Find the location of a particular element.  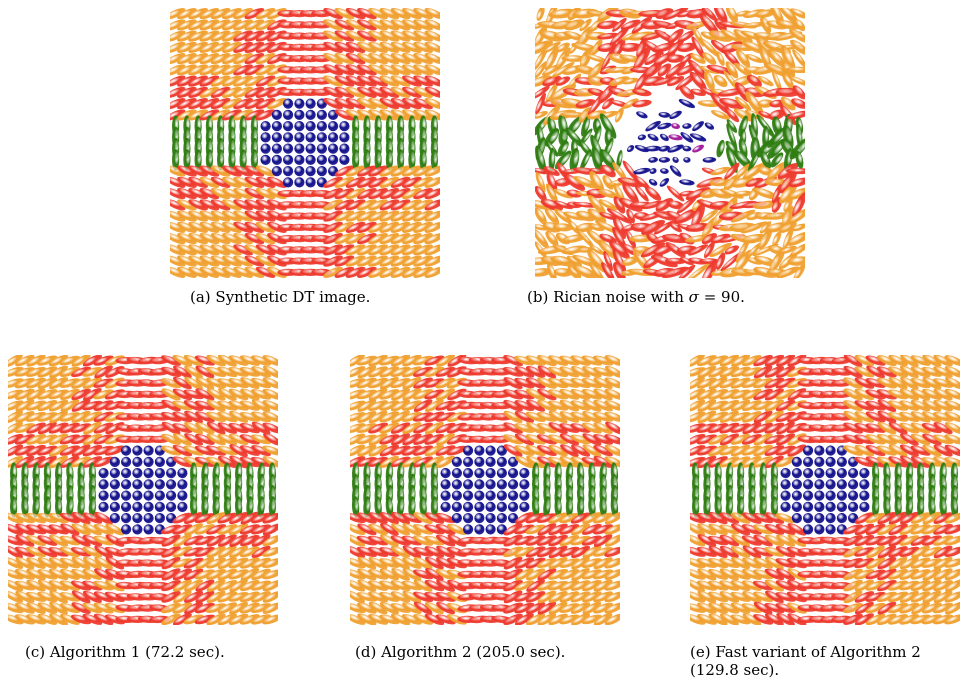

caption-c: (c) Algorithm 1 (72.2 sec). is located at coordinates (125, 652).